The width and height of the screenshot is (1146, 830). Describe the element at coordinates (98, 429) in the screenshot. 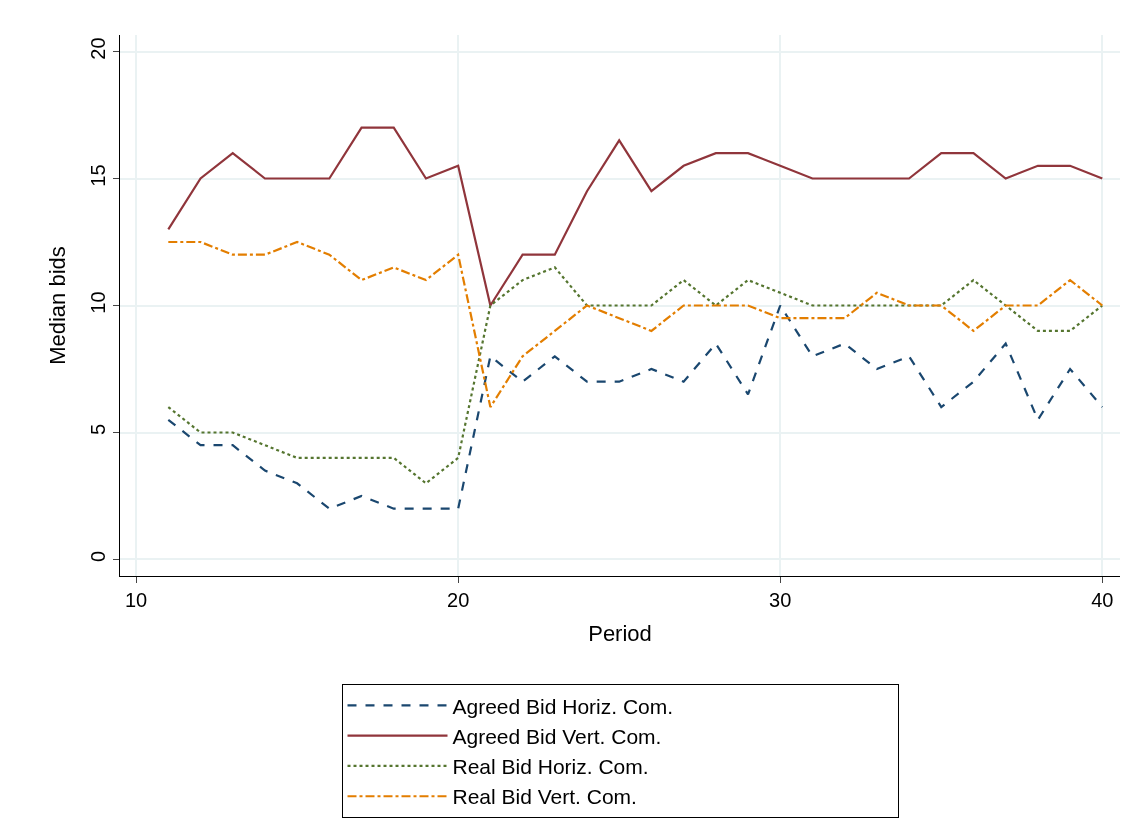

I see `y-tick-label: 5` at that location.